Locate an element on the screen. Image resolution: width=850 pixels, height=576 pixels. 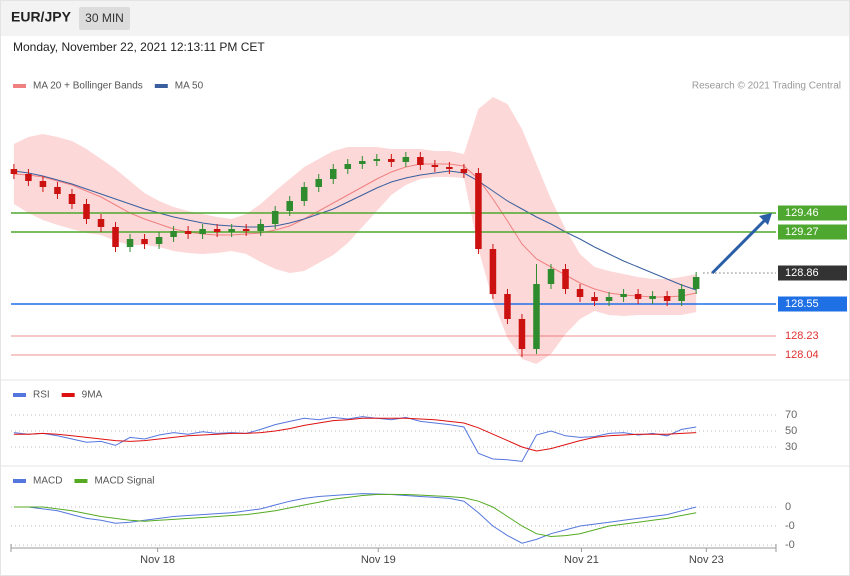
level-label: 128.86 is located at coordinates (802, 273).